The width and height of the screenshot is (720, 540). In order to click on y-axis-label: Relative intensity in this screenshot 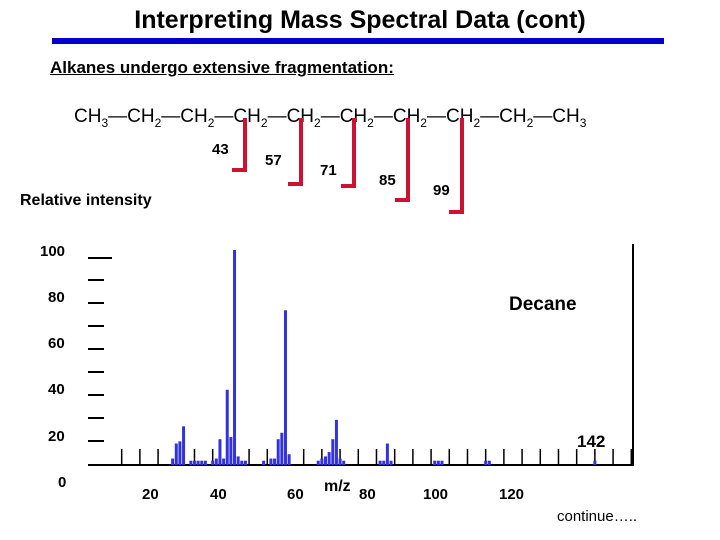, I will do `click(86, 200)`.